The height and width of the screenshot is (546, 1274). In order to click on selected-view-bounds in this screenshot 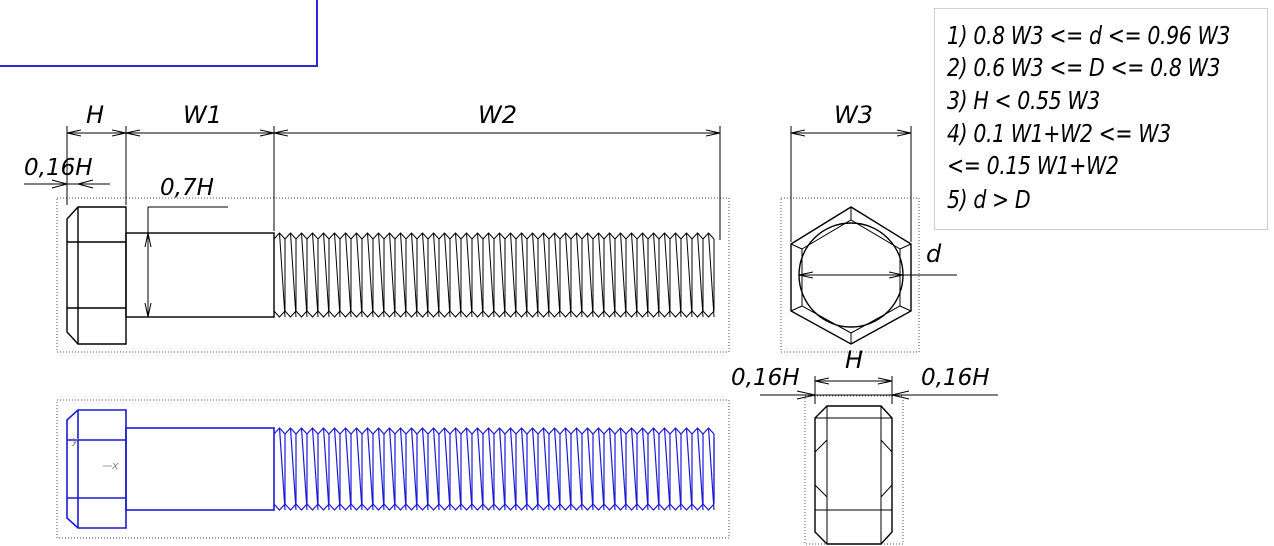, I will do `click(393, 469)`.